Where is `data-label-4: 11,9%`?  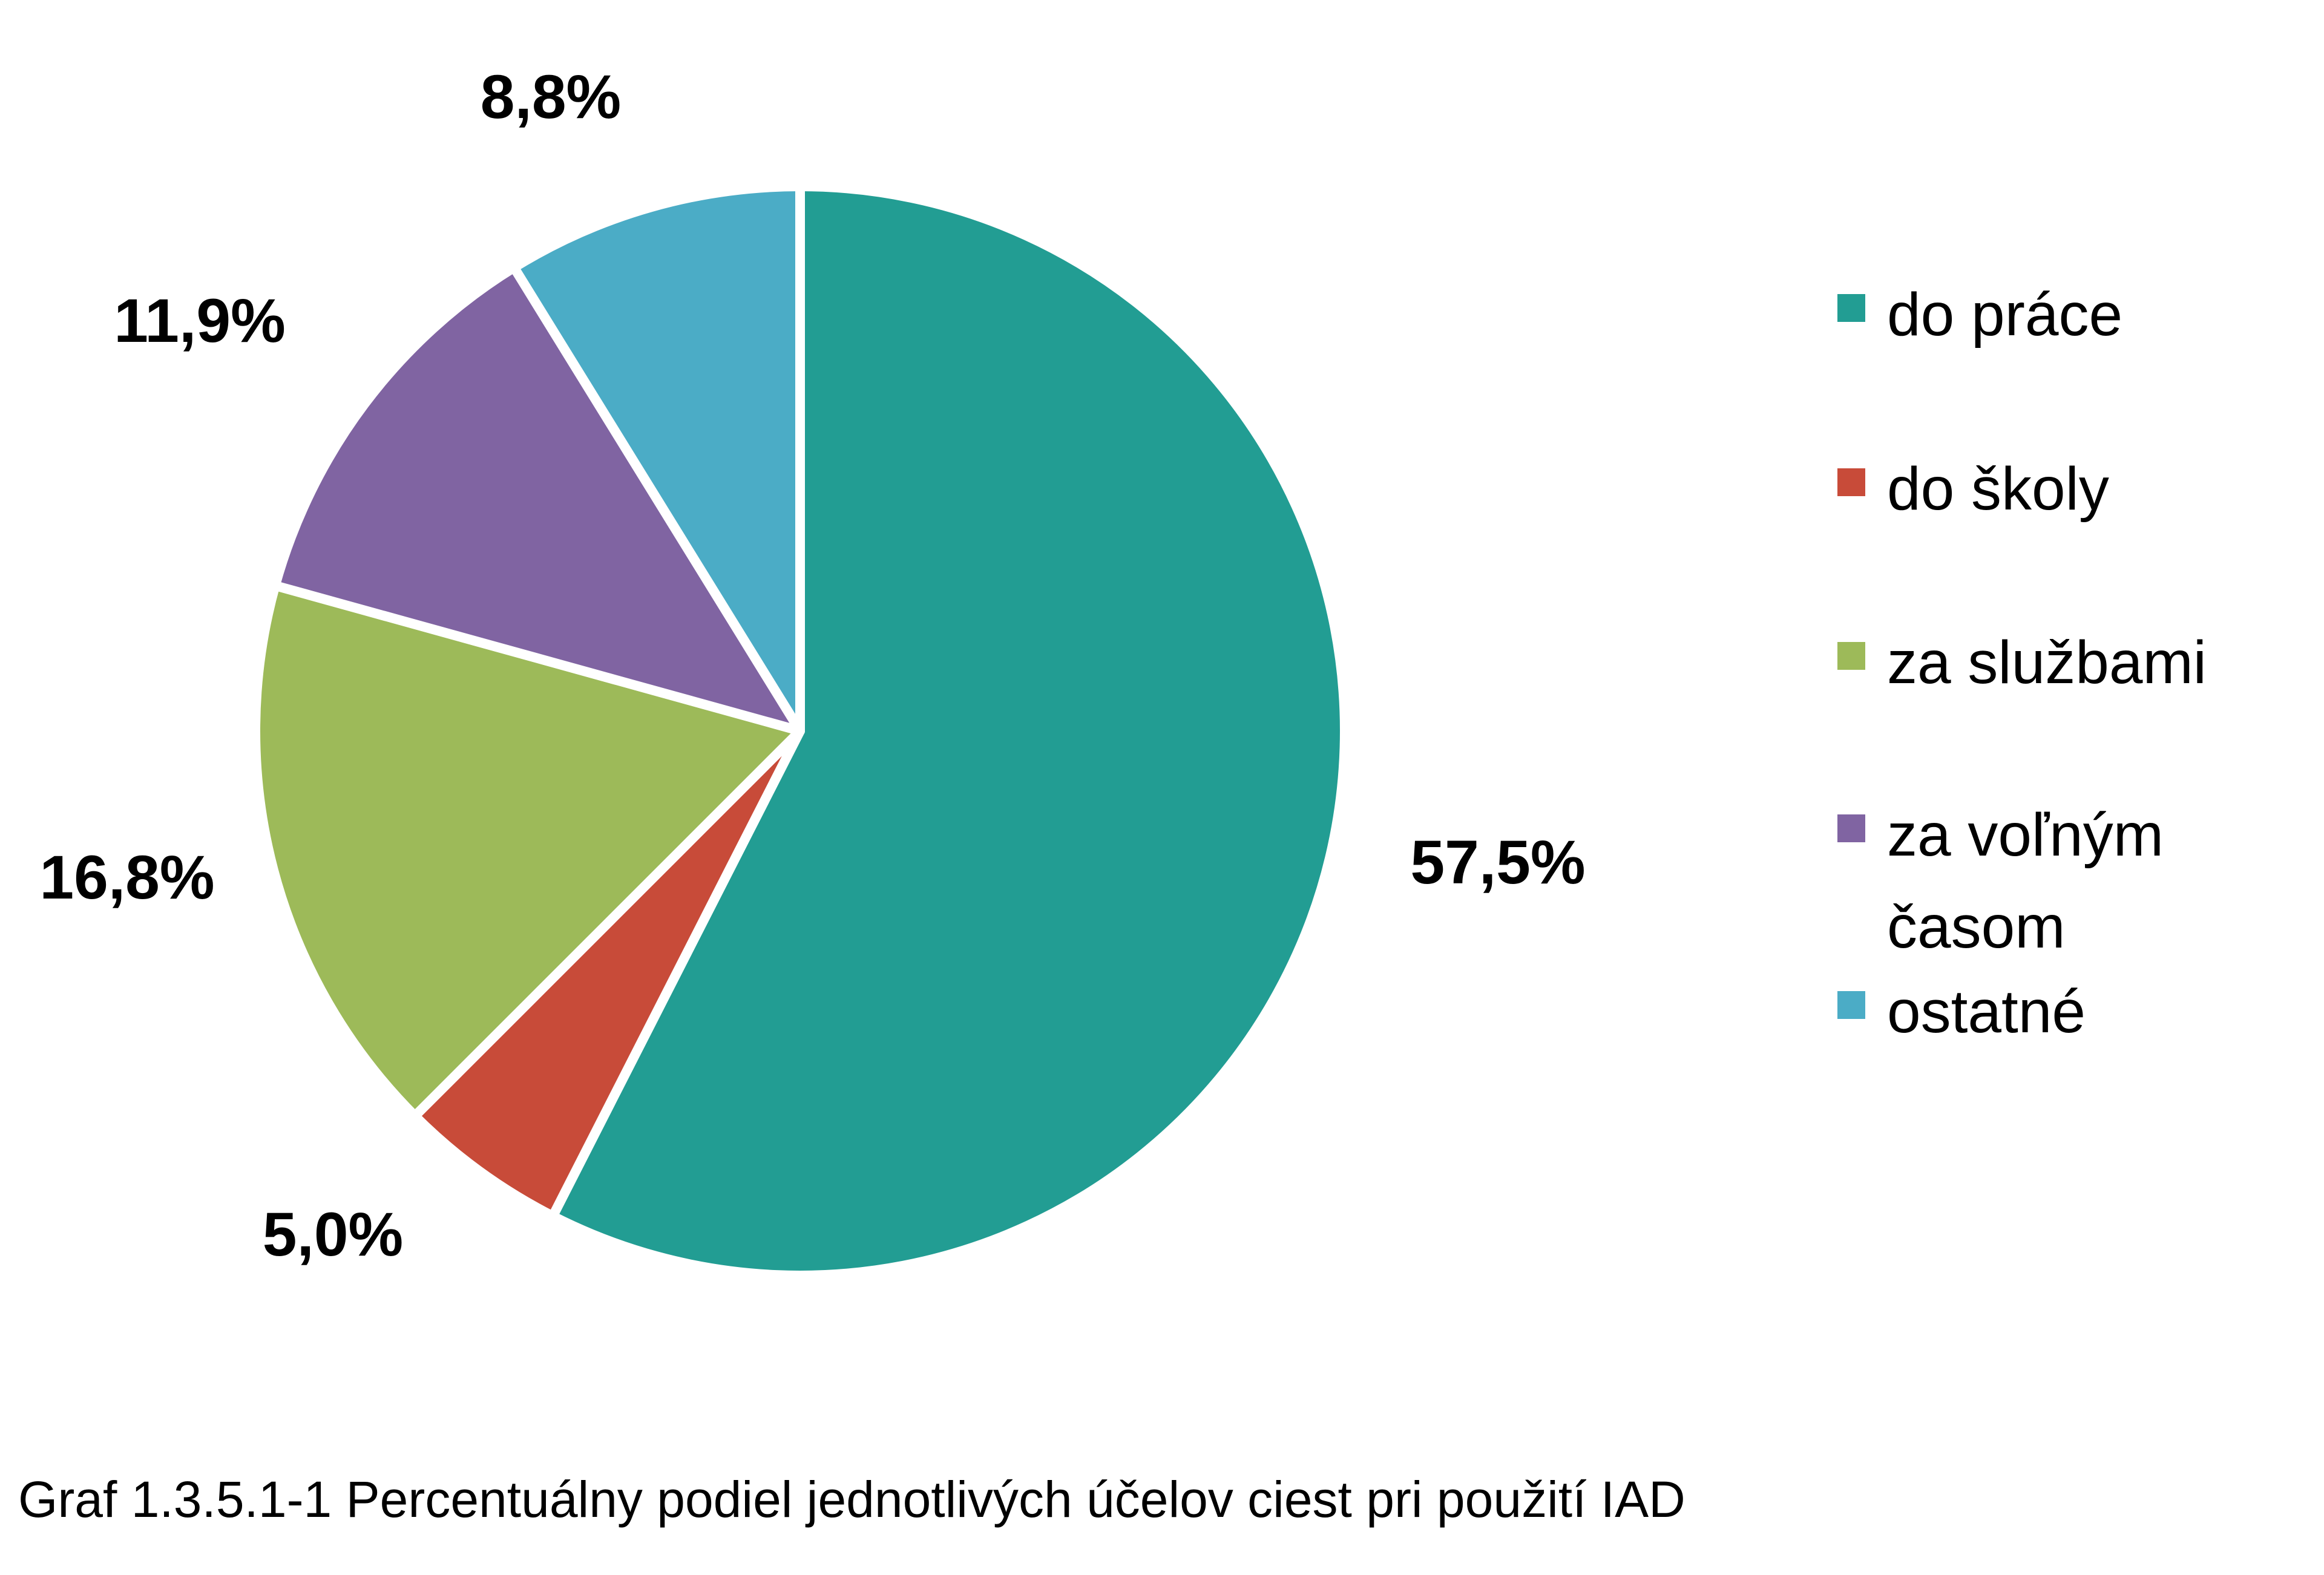 data-label-4: 11,9% is located at coordinates (200, 320).